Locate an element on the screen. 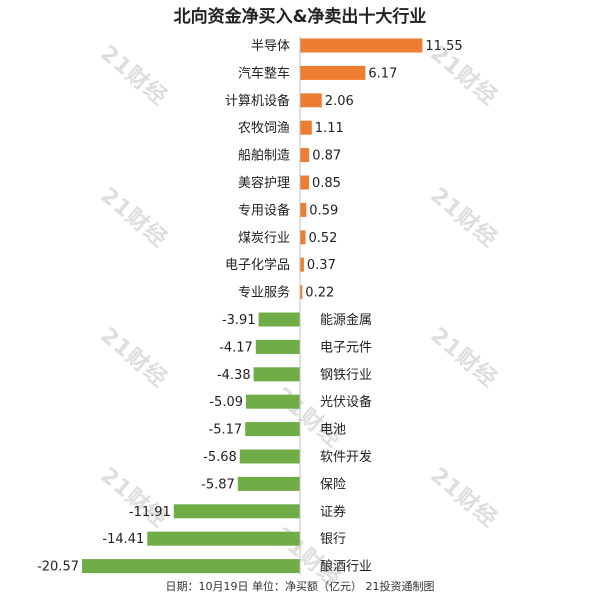 This screenshot has height=600, width=600. category-label: 电子化学品 is located at coordinates (257, 265).